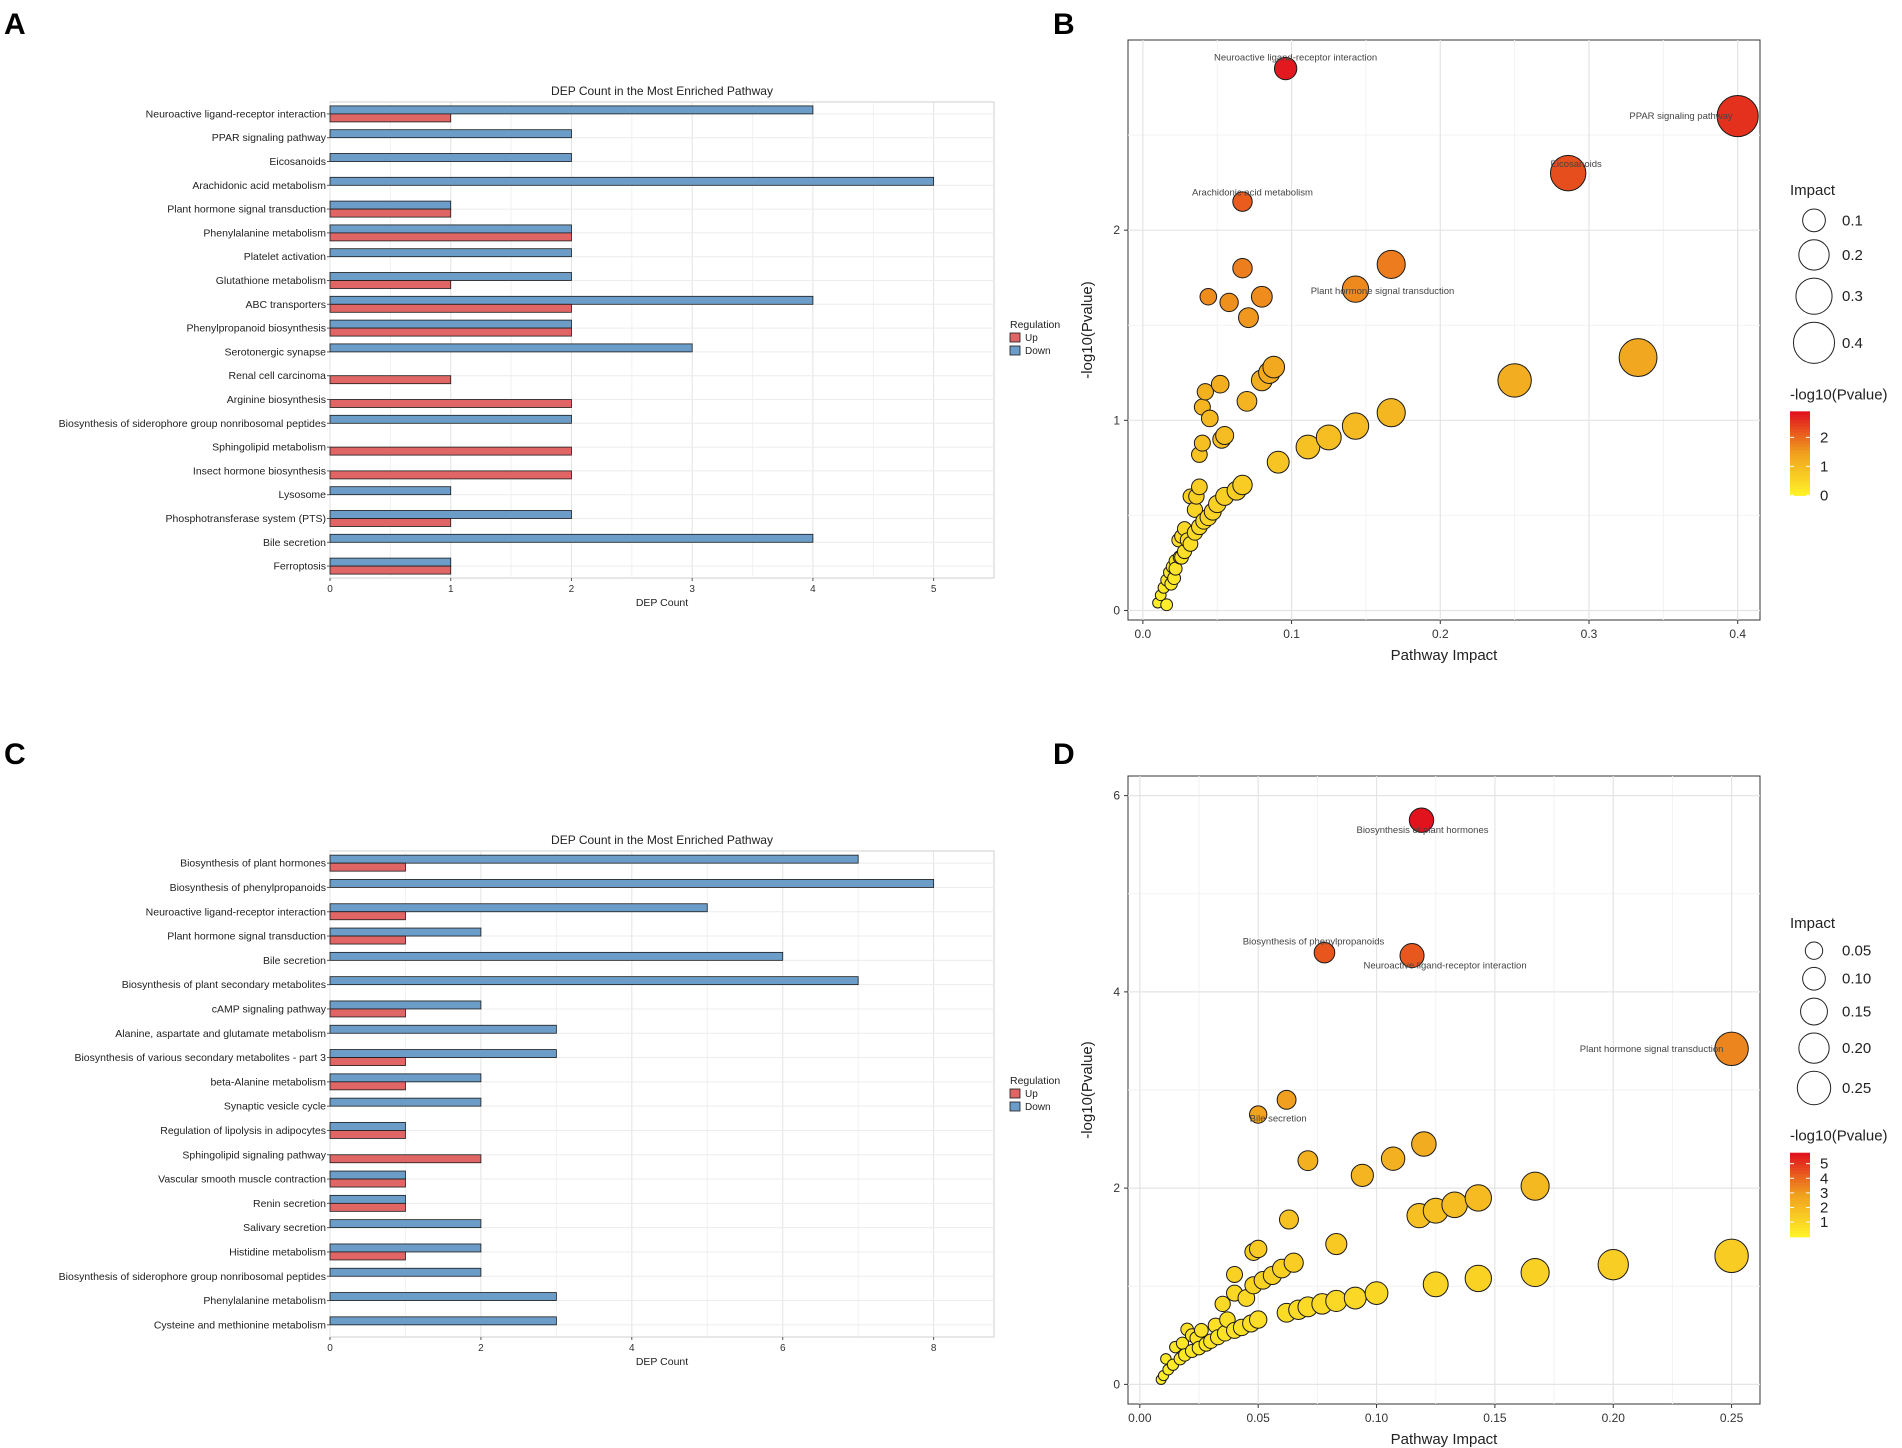  What do you see at coordinates (1495, 1418) in the screenshot?
I see `x-tick-label: 0.15` at bounding box center [1495, 1418].